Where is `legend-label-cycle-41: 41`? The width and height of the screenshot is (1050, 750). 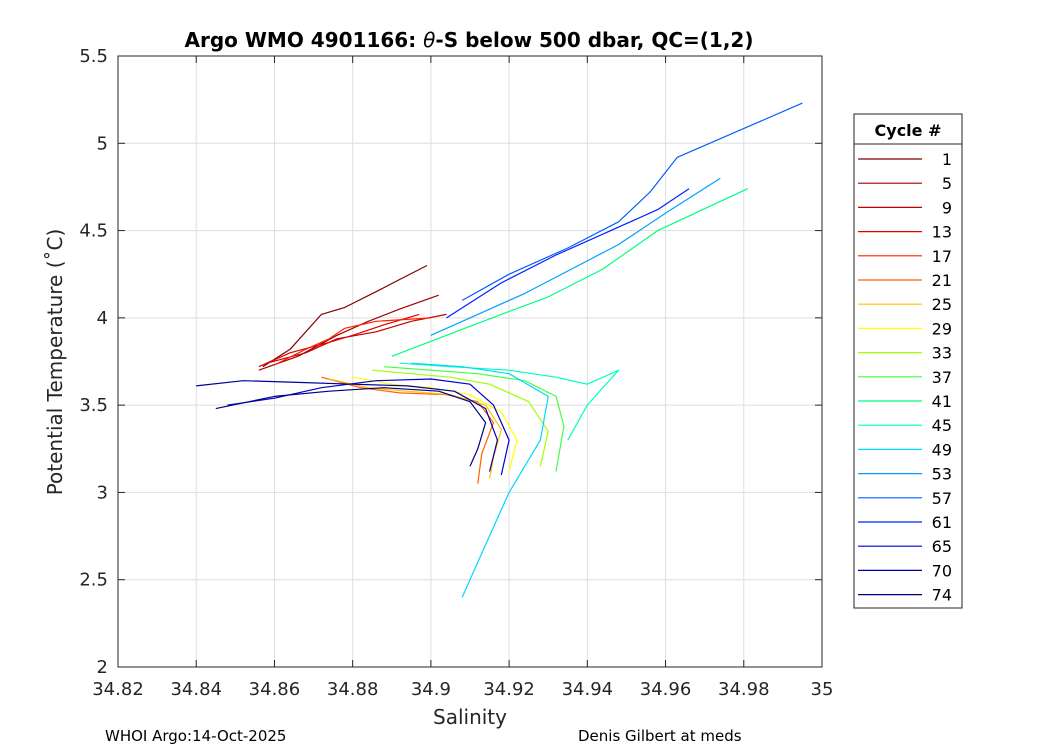 legend-label-cycle-41: 41 is located at coordinates (942, 401).